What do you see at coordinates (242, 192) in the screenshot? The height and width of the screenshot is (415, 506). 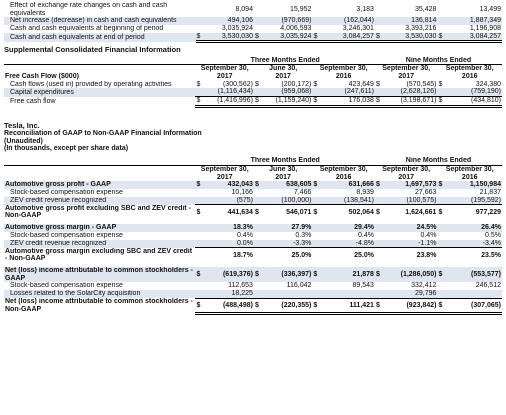 I see `row-value: 10,166` at bounding box center [242, 192].